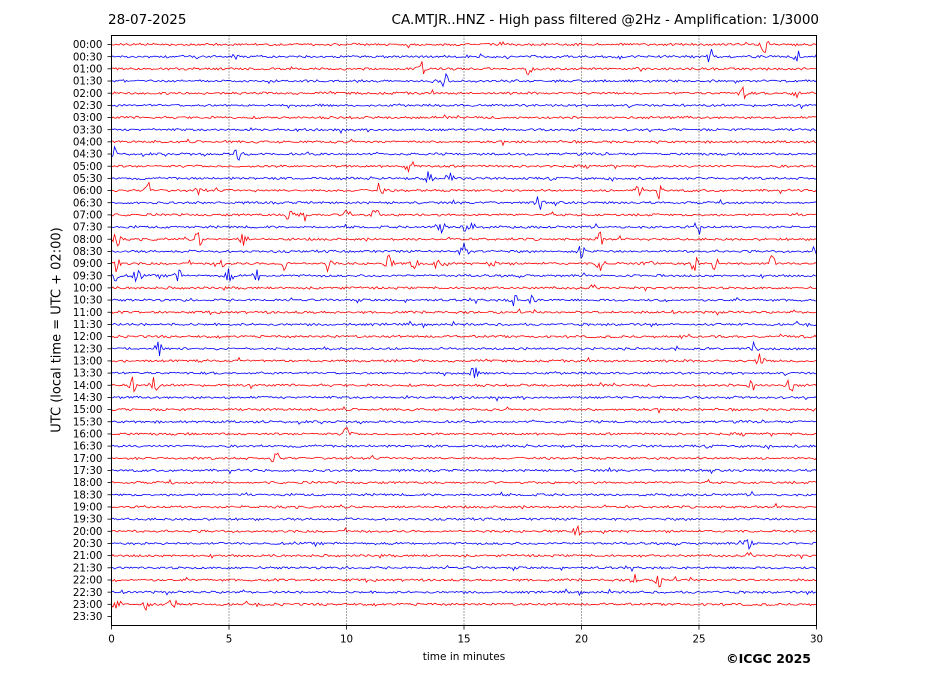 The width and height of the screenshot is (927, 696). I want to click on y-tick-label: 18:00, so click(88, 483).